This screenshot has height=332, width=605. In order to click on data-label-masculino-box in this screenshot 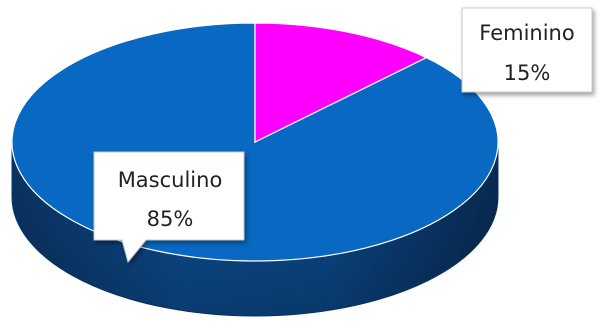, I will do `click(169, 207)`.